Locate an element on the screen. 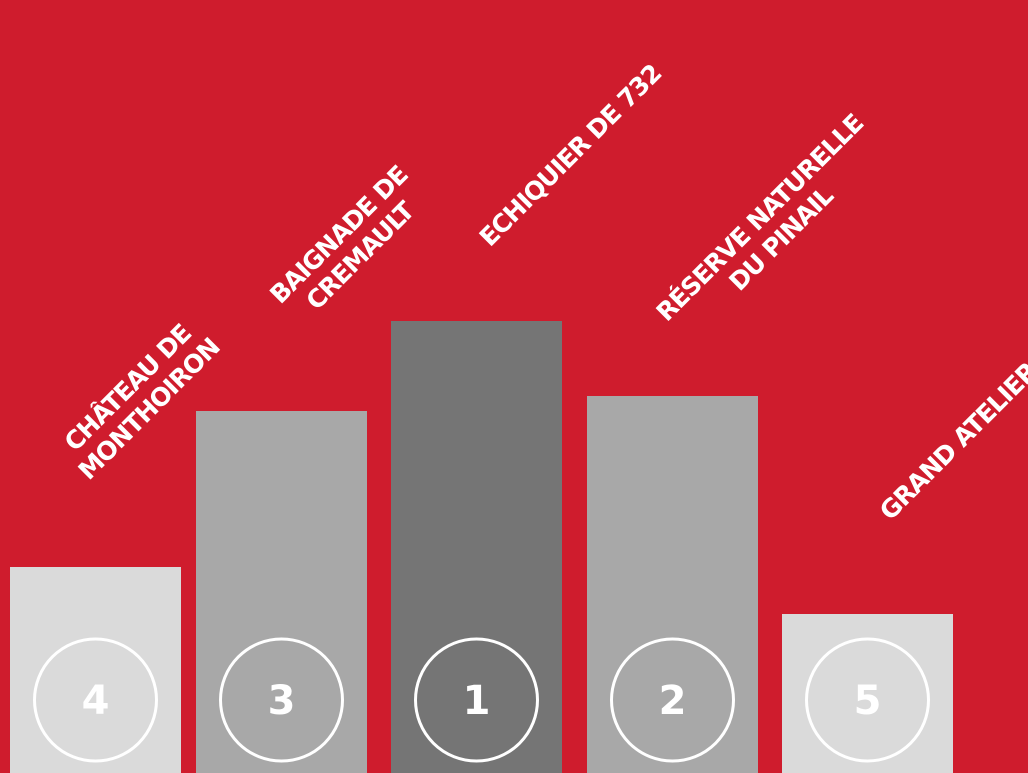  podium-bar-group: 4 is located at coordinates (95, 670).